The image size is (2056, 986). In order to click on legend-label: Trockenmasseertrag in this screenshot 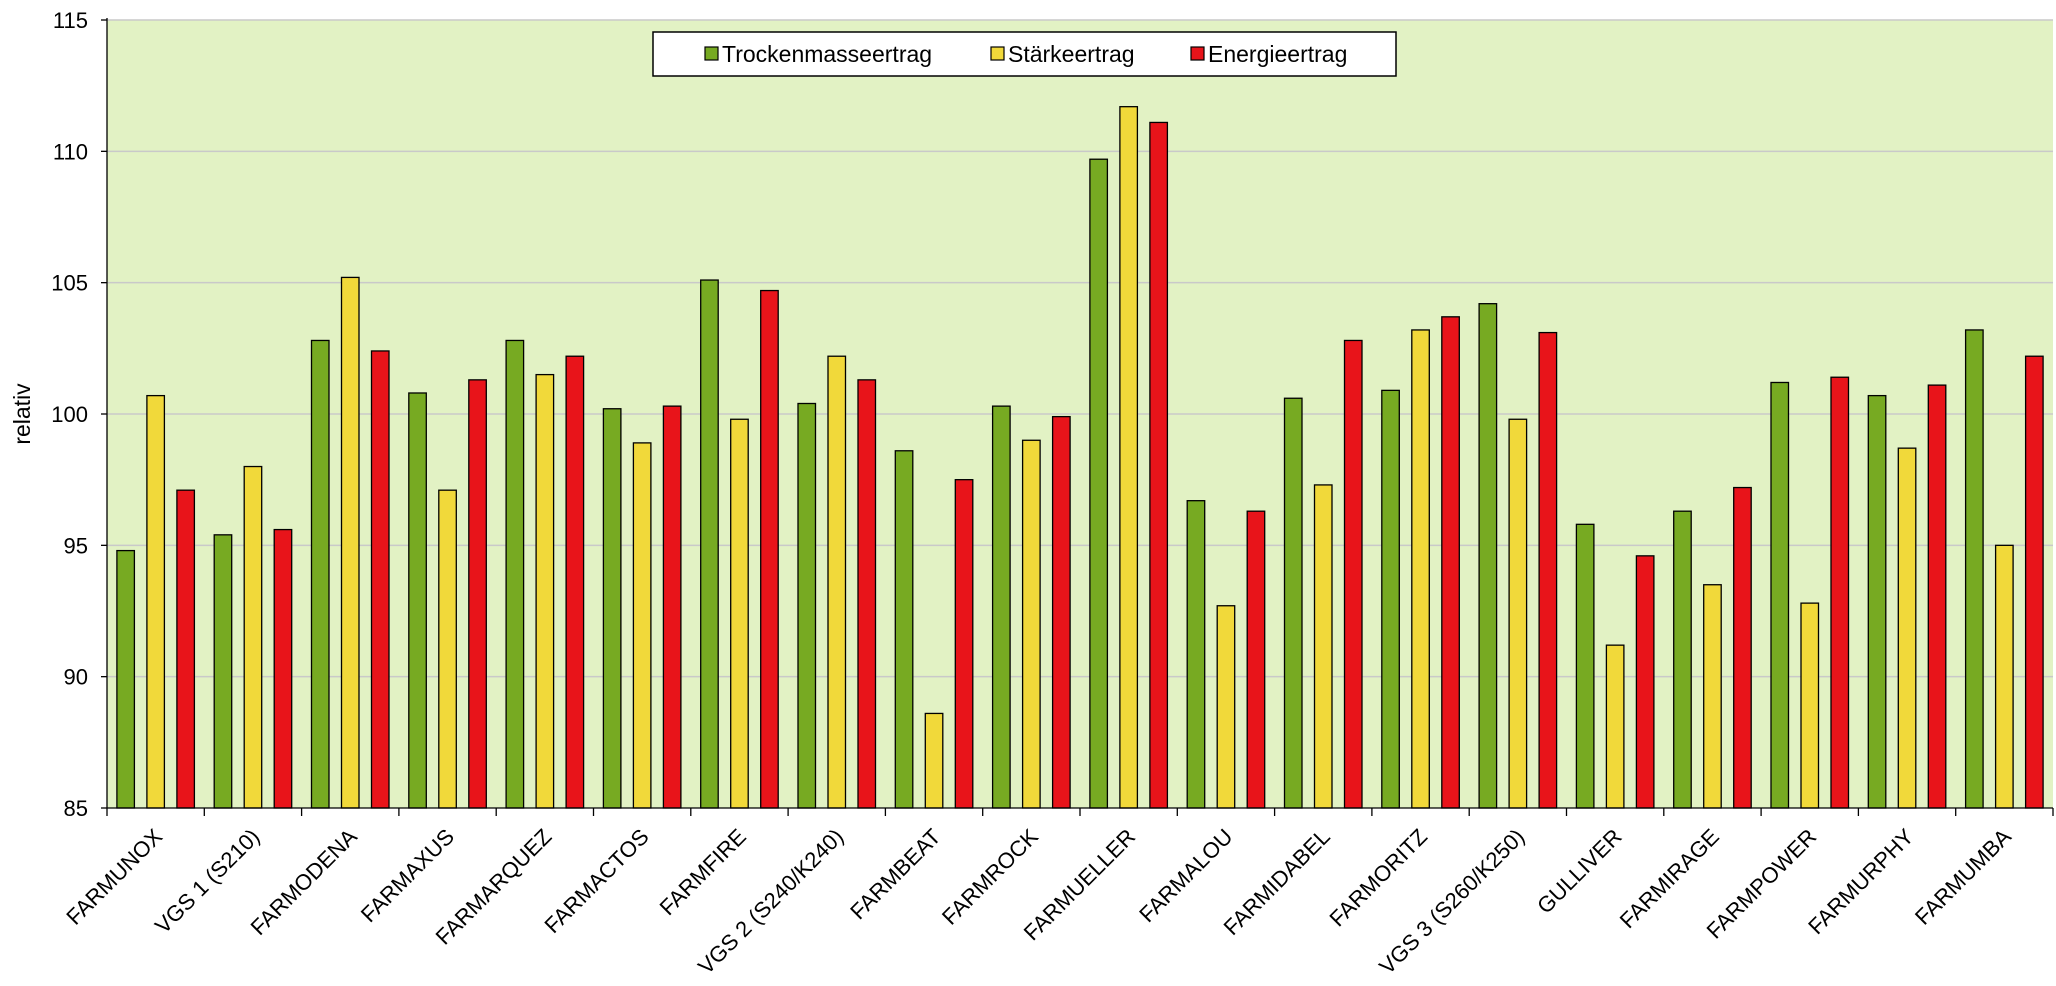, I will do `click(827, 54)`.